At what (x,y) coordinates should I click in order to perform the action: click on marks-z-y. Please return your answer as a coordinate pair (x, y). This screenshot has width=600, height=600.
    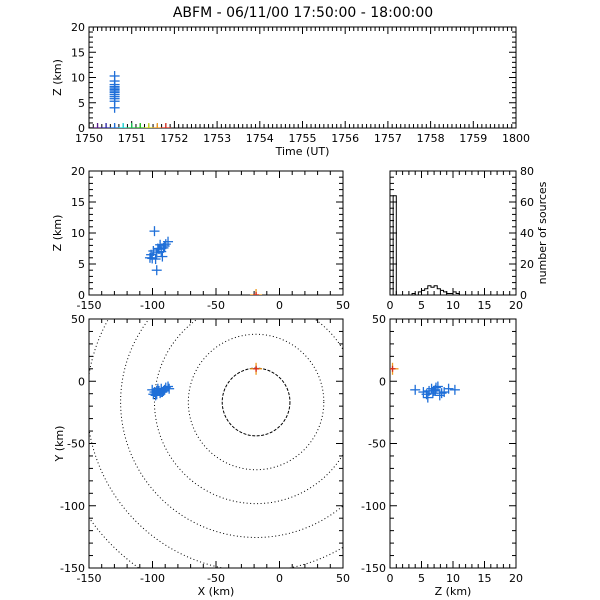
    Looking at the image, I should click on (425, 382).